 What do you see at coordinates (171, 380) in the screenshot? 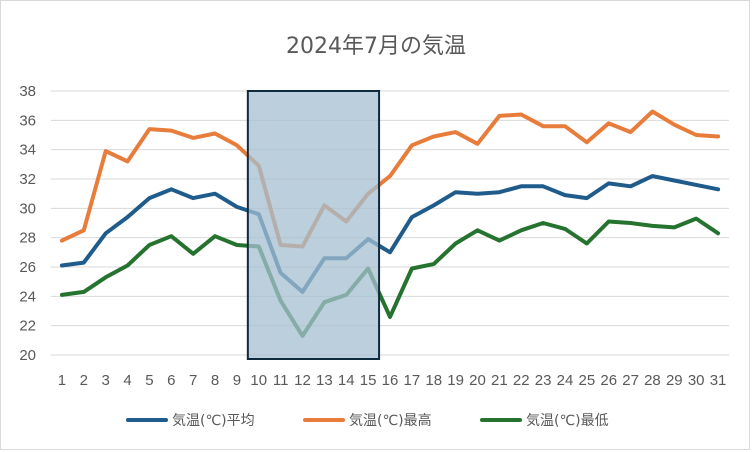
I see `x-tick-label: 6` at bounding box center [171, 380].